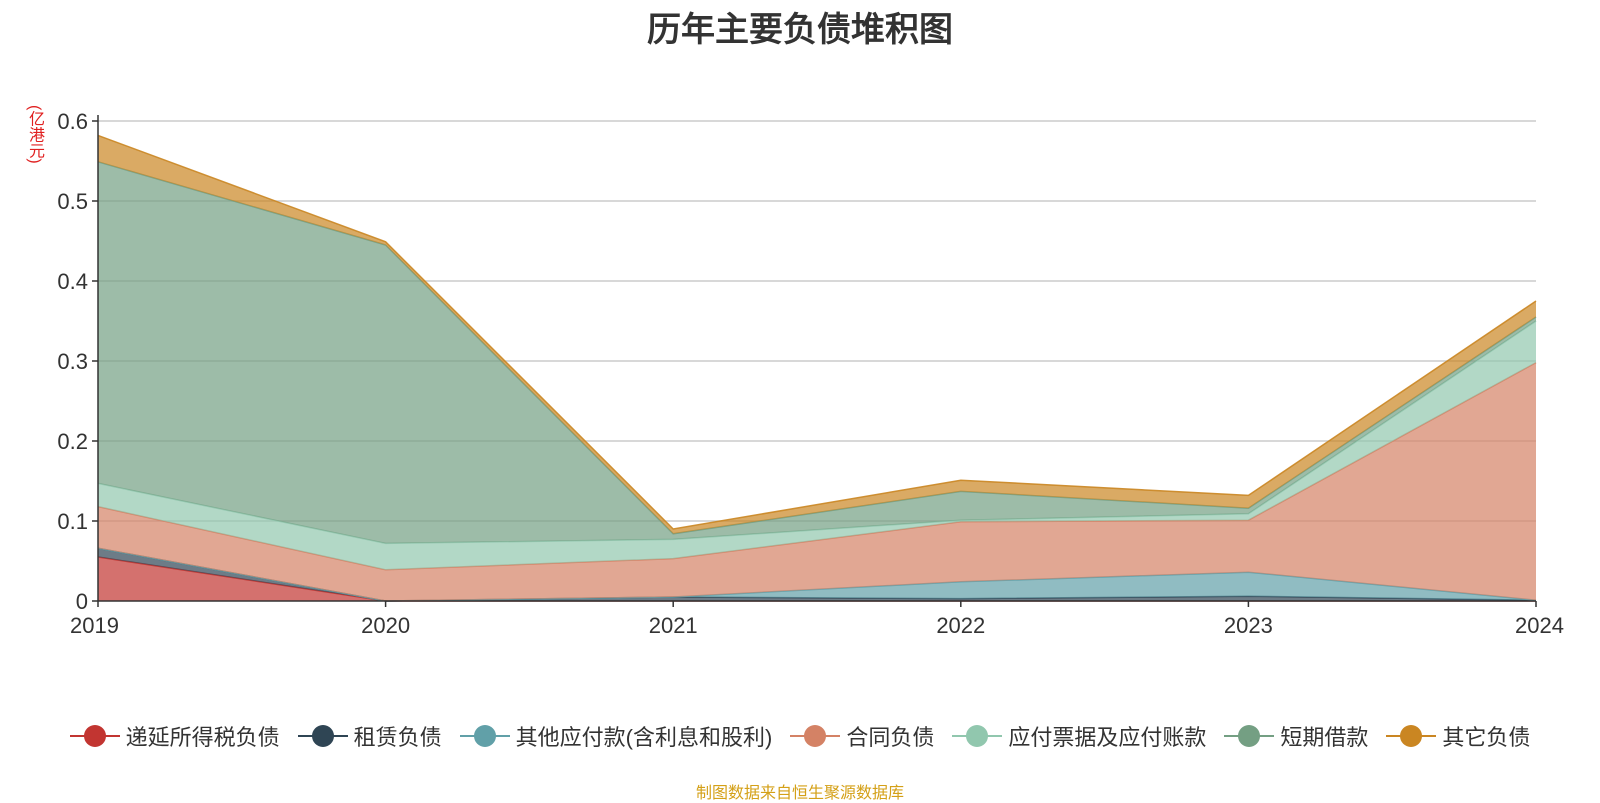 Image resolution: width=1600 pixels, height=803 pixels. What do you see at coordinates (72, 281) in the screenshot?
I see `y-tick-label: 0.4` at bounding box center [72, 281].